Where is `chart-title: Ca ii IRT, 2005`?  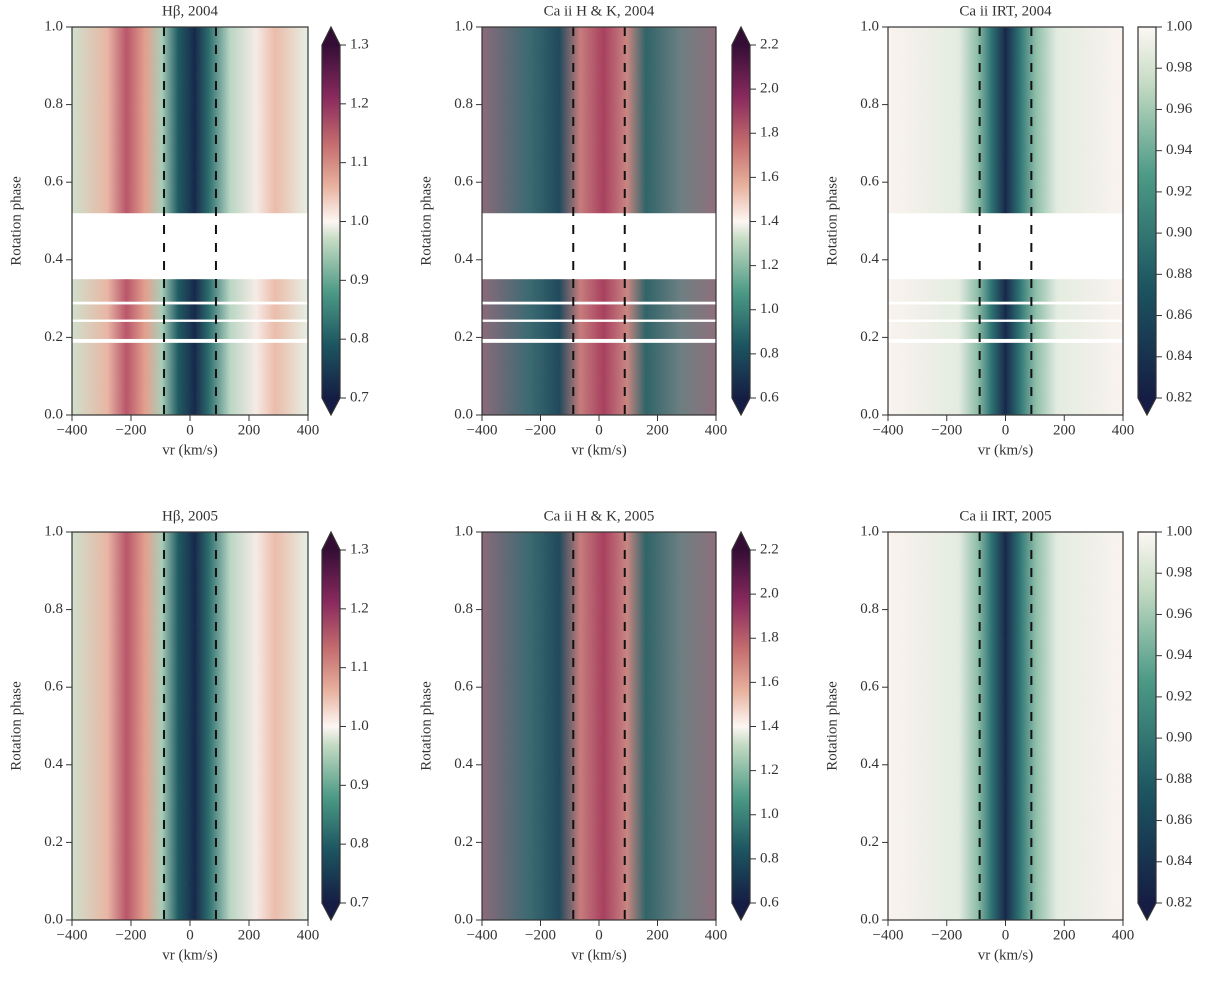
chart-title: Ca ii IRT, 2005 is located at coordinates (1005, 516).